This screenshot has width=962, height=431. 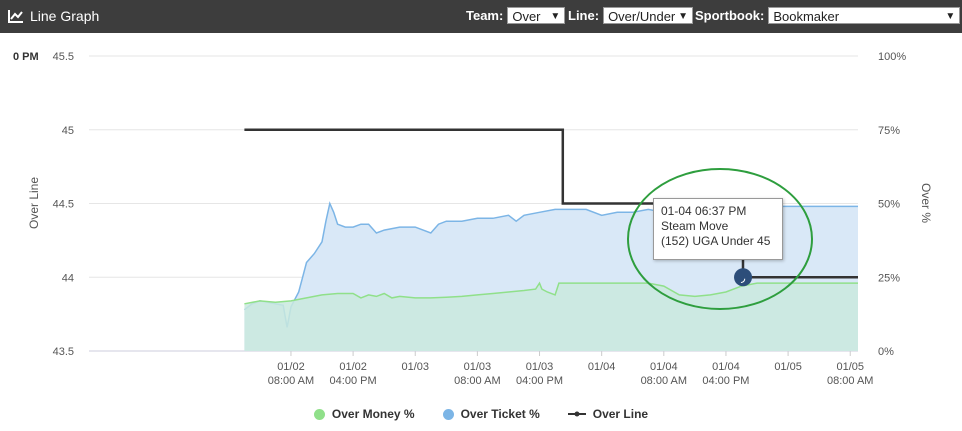 I want to click on y-left-axis-label: Over Line, so click(x=34, y=203).